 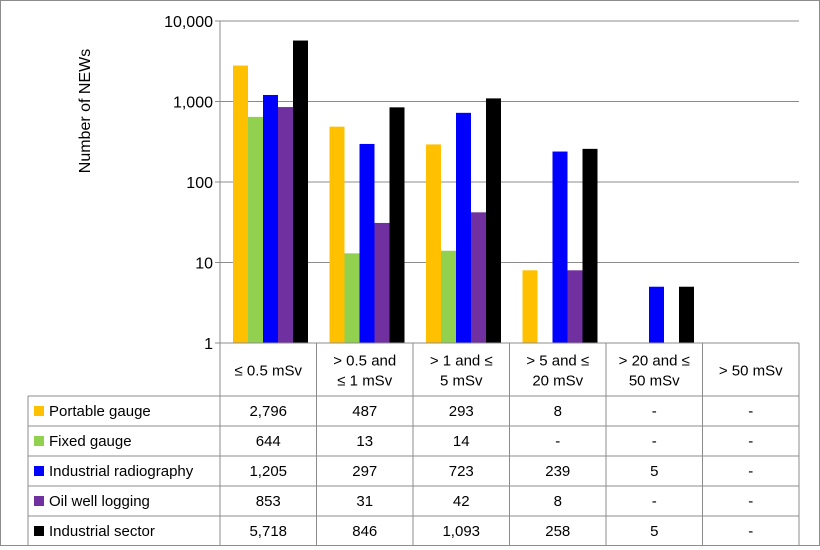 What do you see at coordinates (208, 344) in the screenshot?
I see `y-tick-label: 1` at bounding box center [208, 344].